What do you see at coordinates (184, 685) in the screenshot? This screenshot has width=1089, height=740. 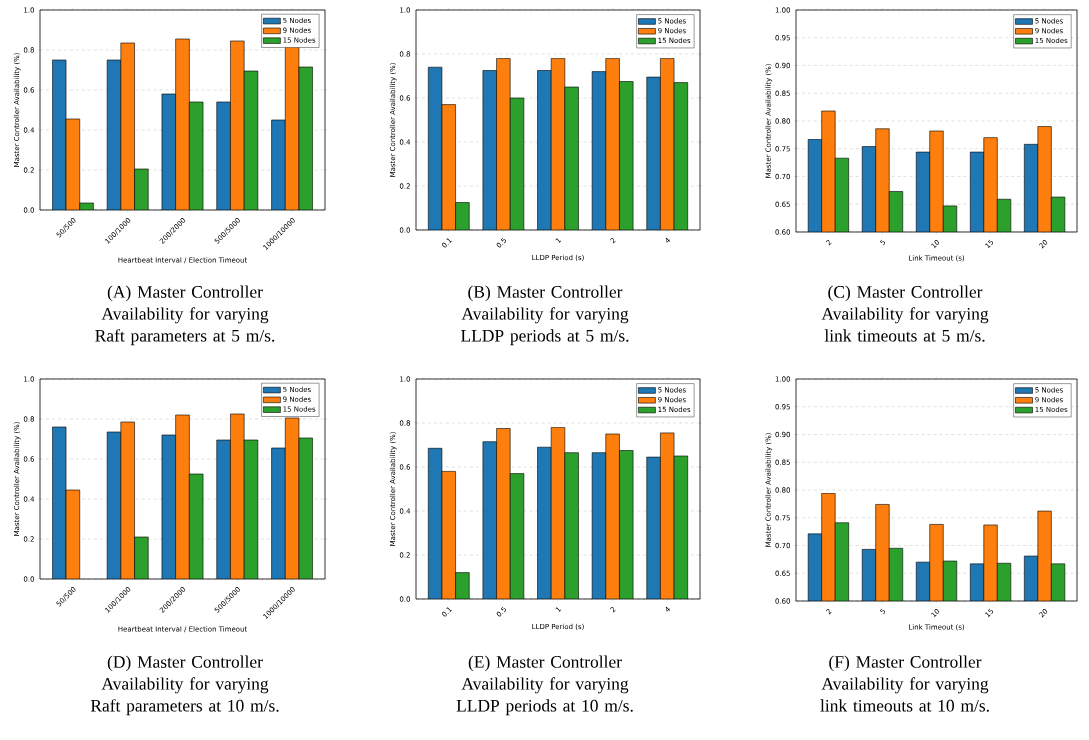 I see `text: (D) Master Controller Availability for varying Raft parameters at 10 m/s.` at bounding box center [184, 685].